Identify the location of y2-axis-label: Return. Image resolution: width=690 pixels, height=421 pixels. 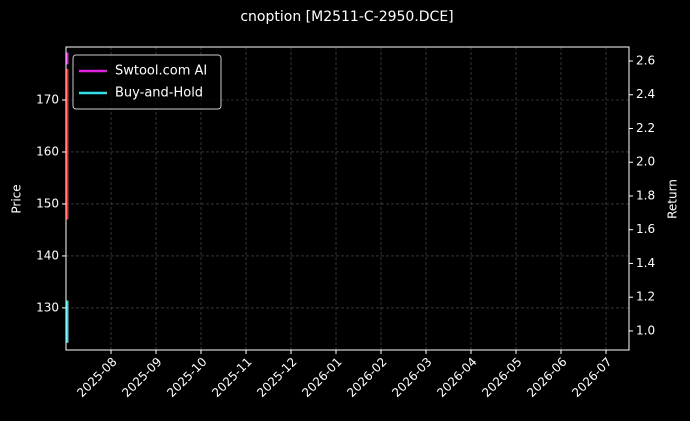
(673, 199).